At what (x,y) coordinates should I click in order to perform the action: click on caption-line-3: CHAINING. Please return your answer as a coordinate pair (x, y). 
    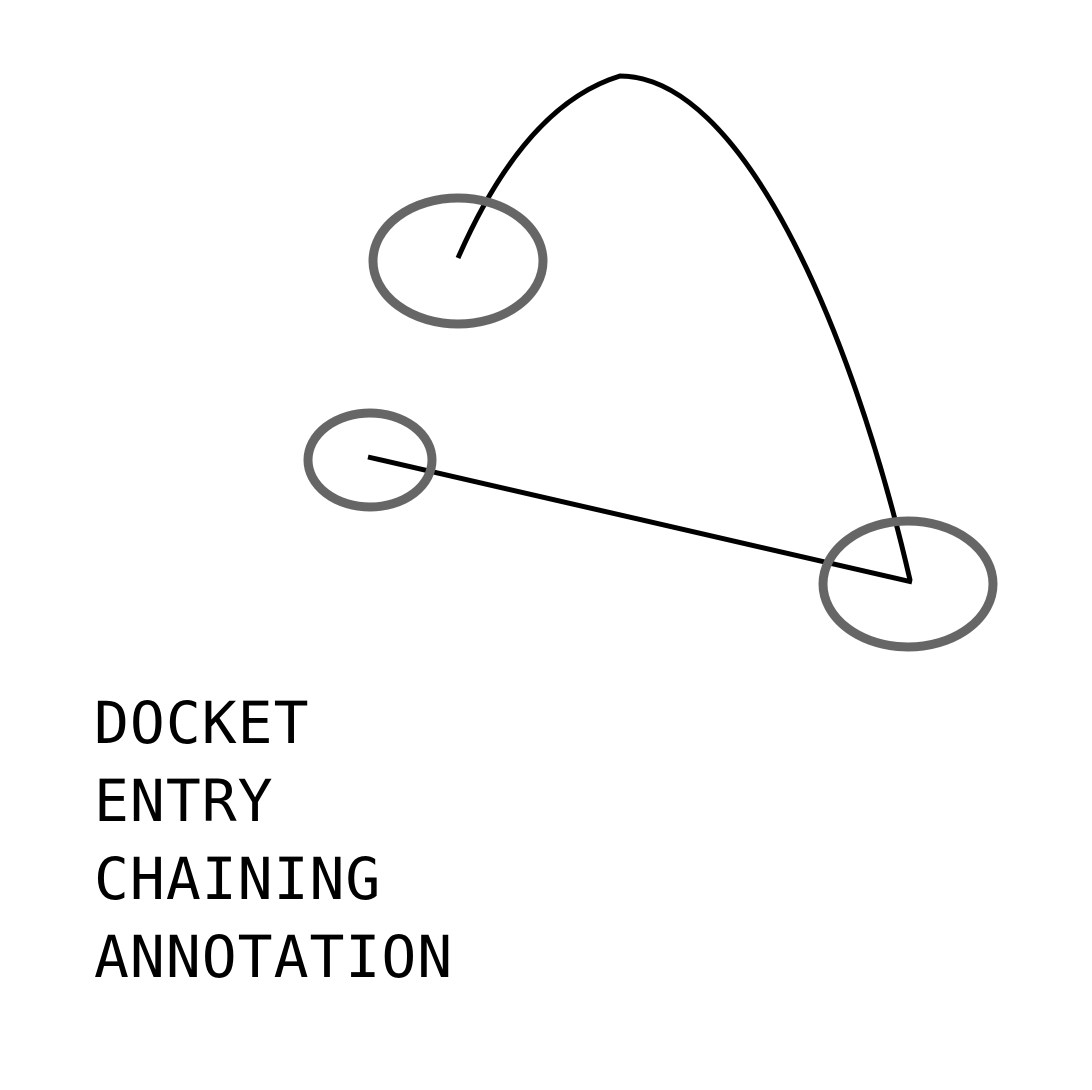
    Looking at the image, I should click on (238, 879).